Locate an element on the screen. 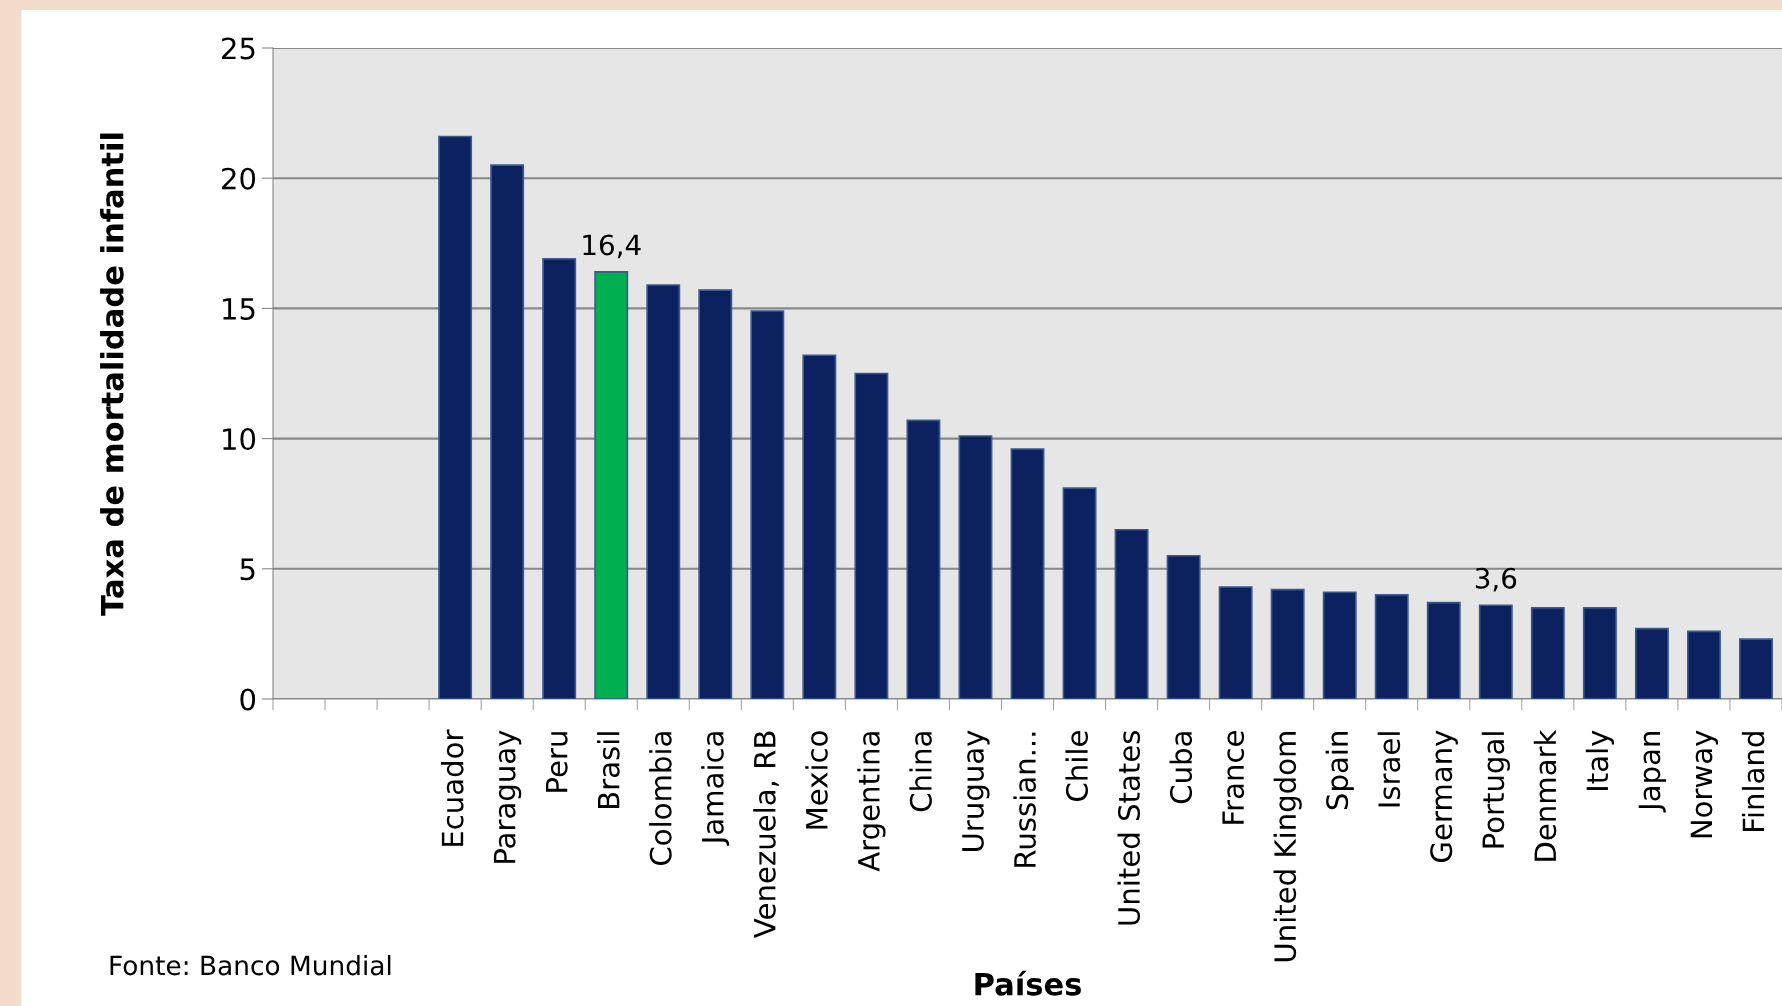  x-tick-label: Venezuela, RB is located at coordinates (766, 834).